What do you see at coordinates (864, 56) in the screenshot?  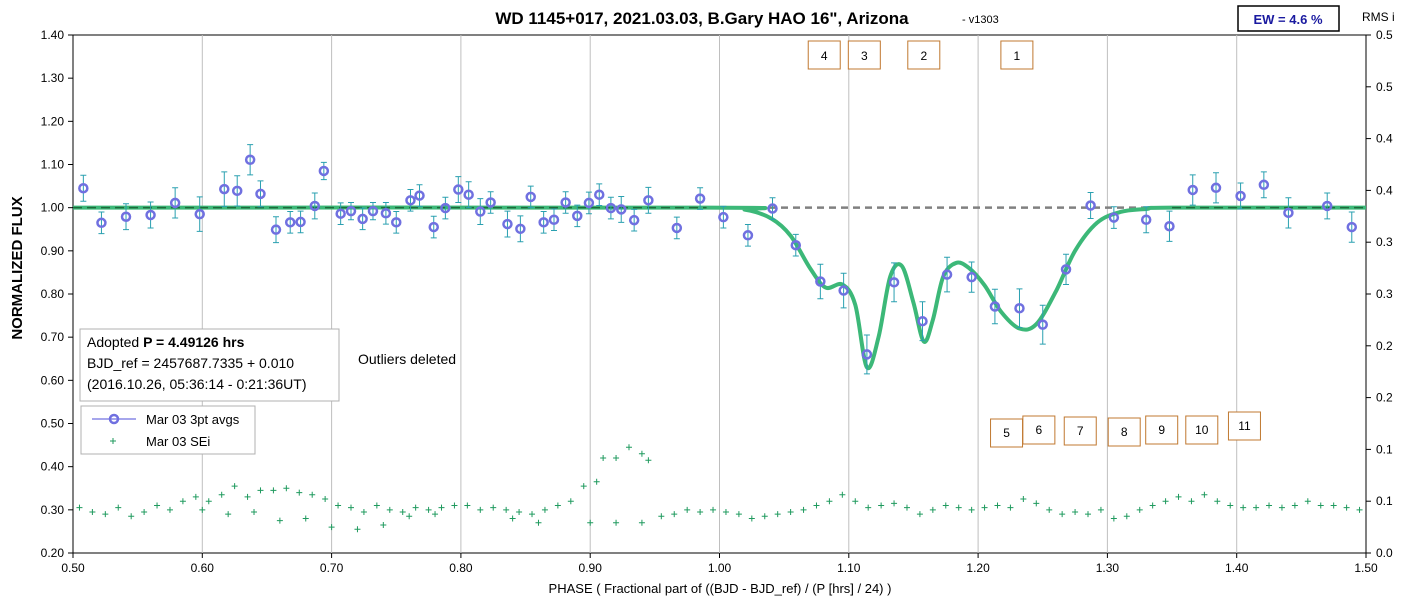 I see `event-label: 3` at bounding box center [864, 56].